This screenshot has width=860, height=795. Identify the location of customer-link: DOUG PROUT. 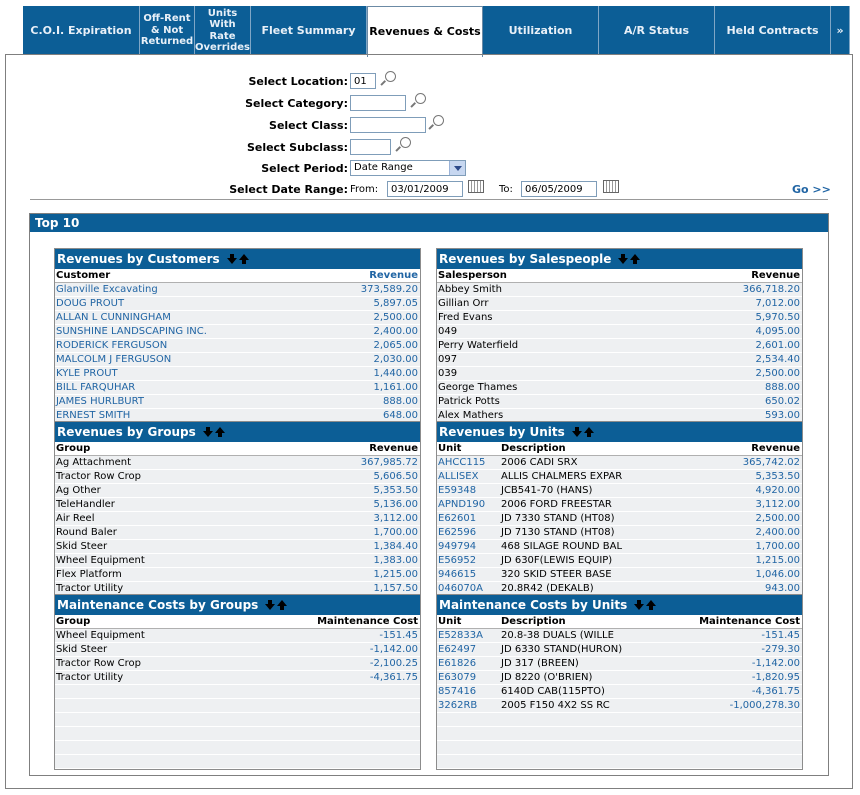
(90, 303).